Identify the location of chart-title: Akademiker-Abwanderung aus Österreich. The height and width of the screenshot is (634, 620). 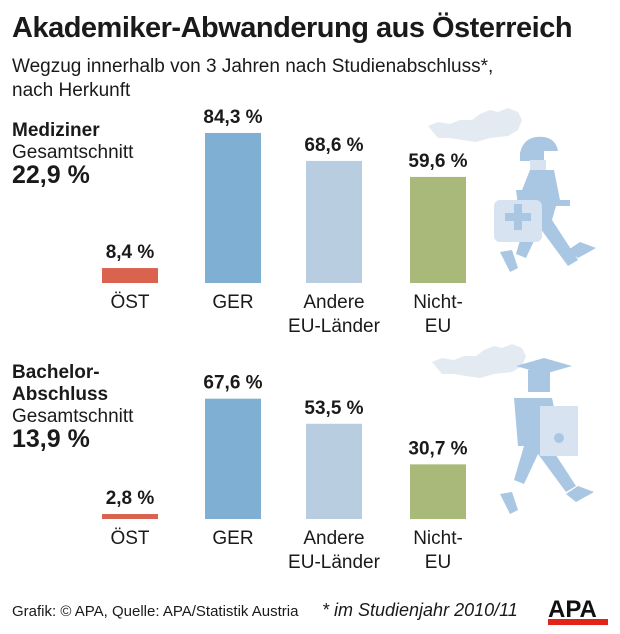
(292, 28).